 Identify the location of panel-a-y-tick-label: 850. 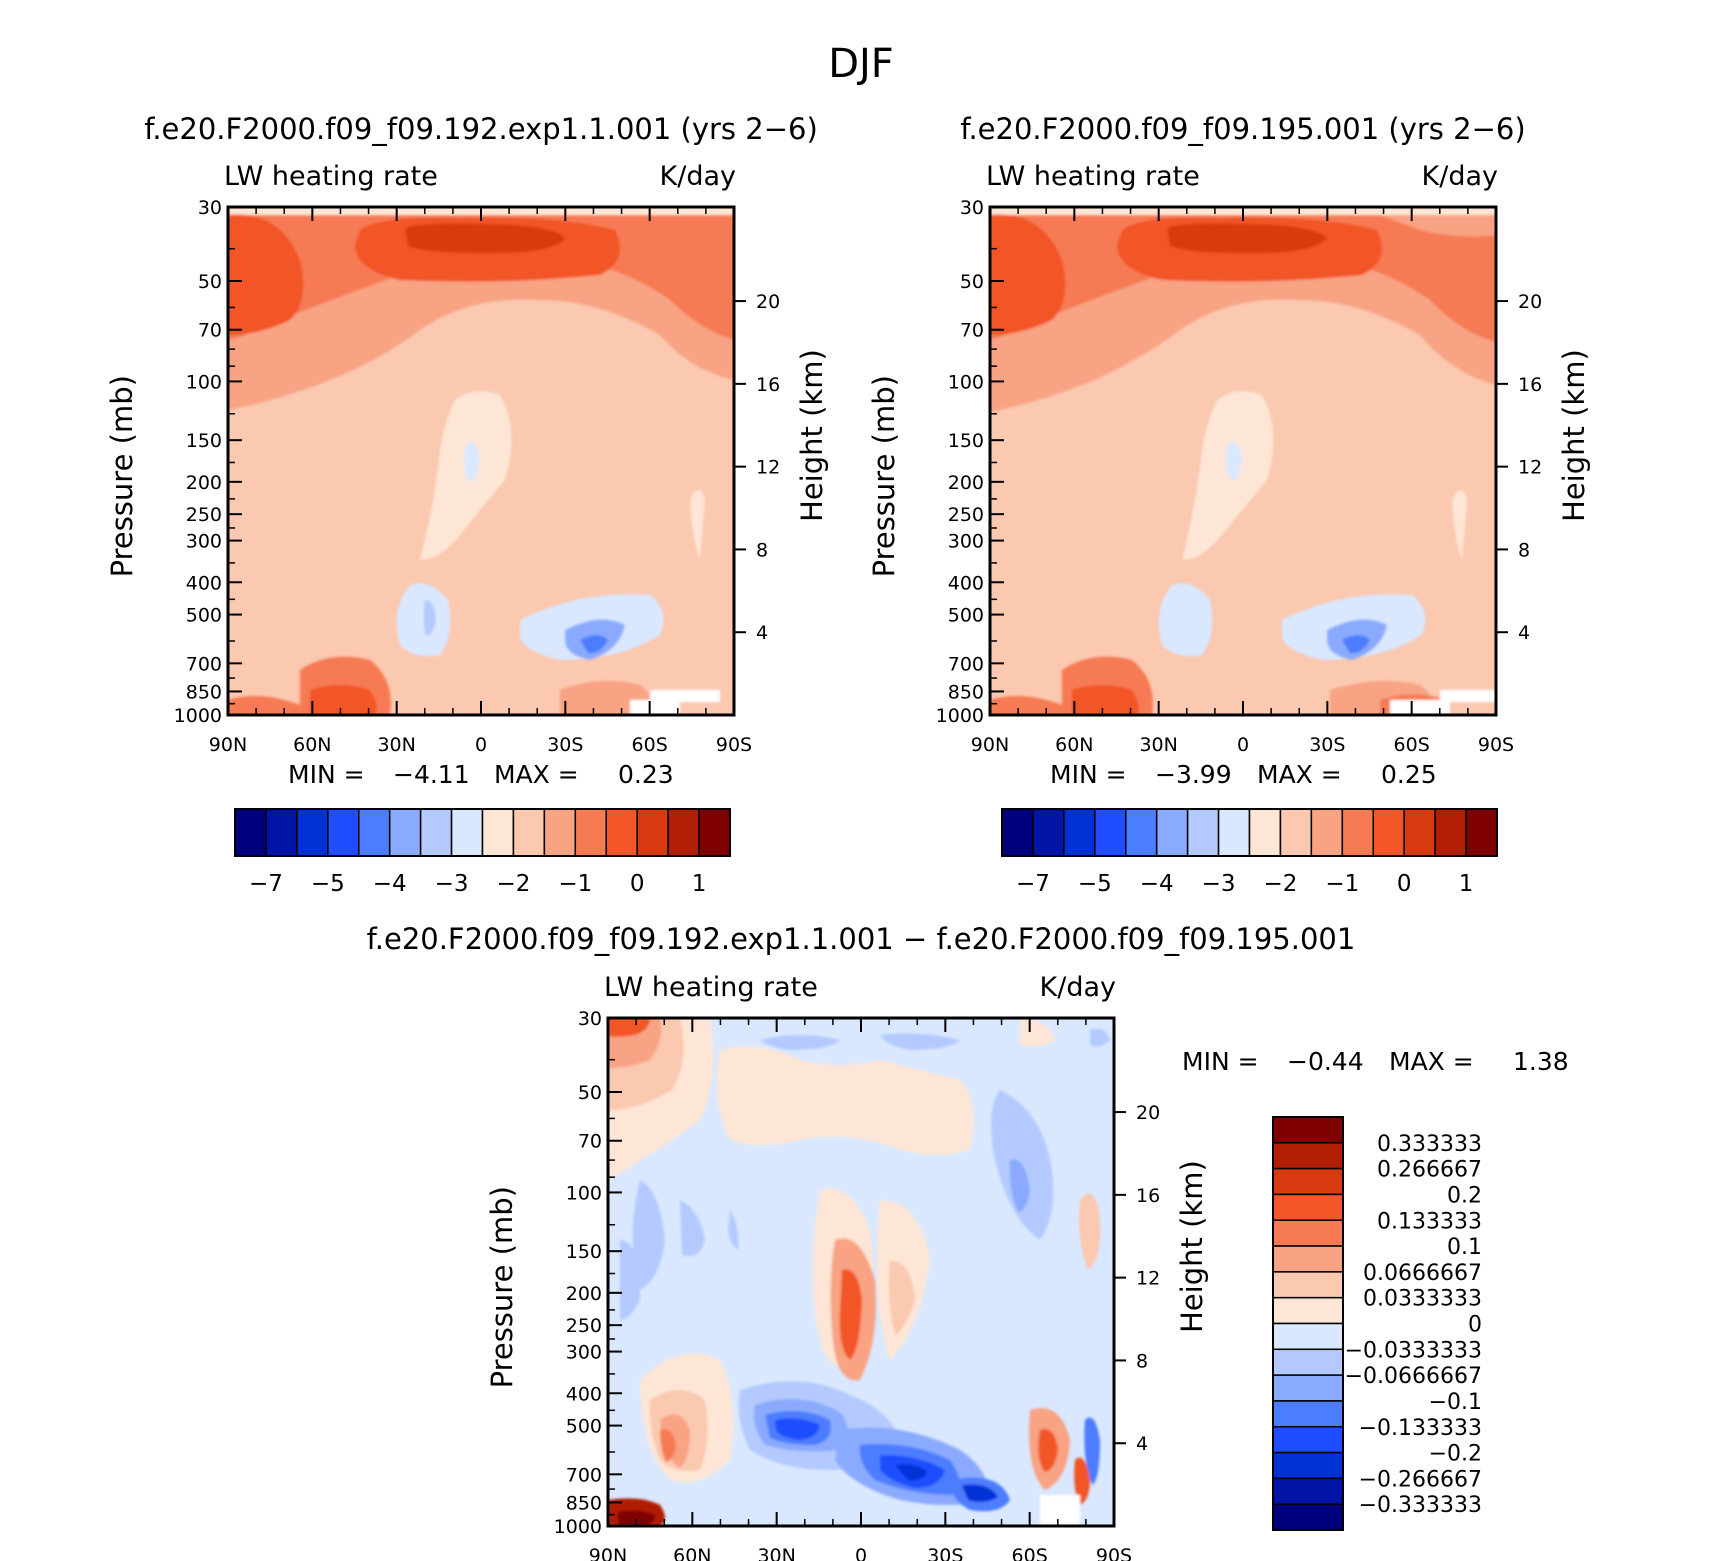
(204, 692).